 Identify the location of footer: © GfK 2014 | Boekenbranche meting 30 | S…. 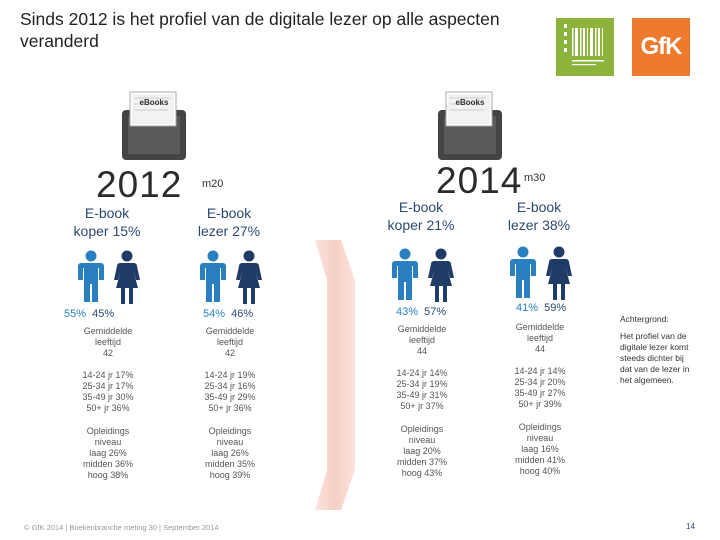
(121, 527).